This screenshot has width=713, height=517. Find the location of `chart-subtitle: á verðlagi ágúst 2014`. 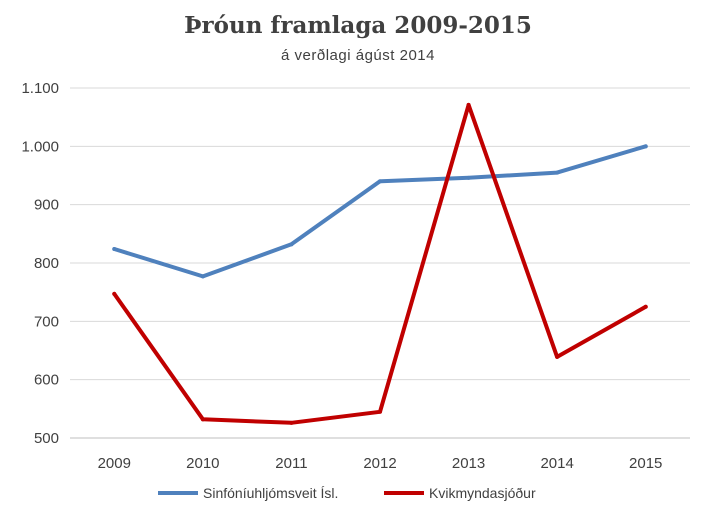

chart-subtitle: á verðlagi ágúst 2014 is located at coordinates (358, 55).